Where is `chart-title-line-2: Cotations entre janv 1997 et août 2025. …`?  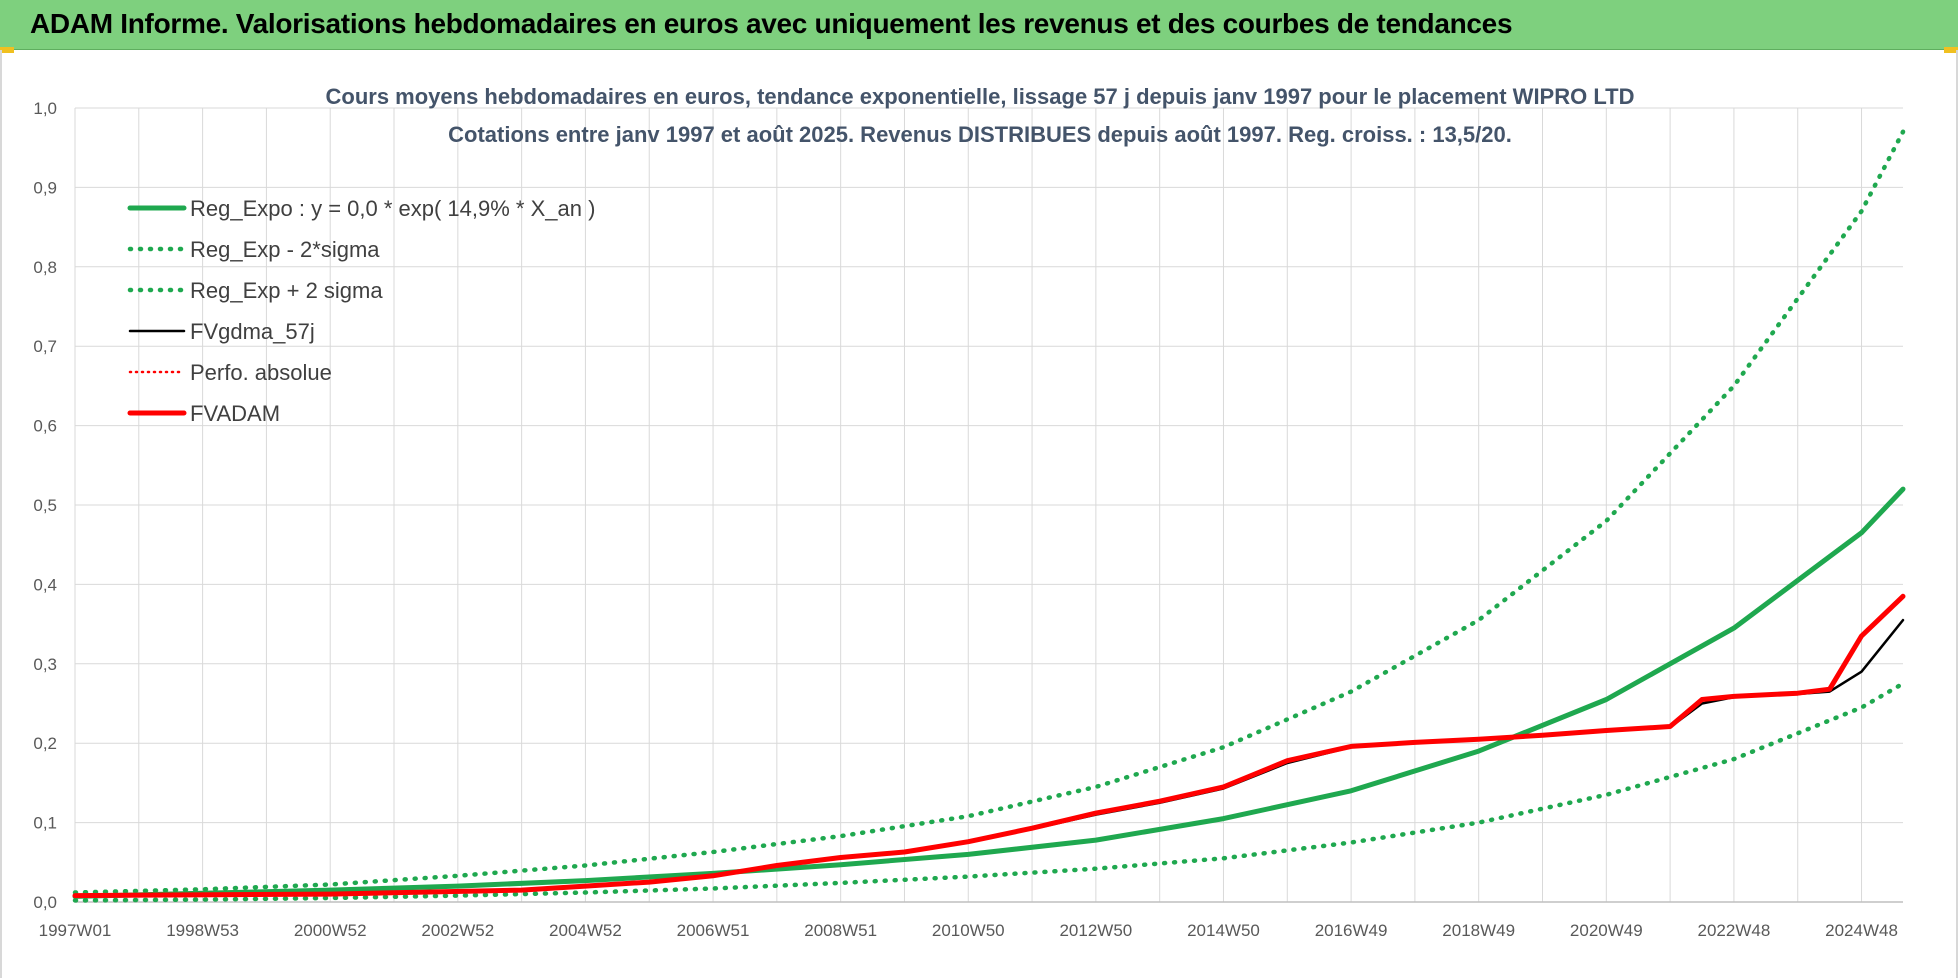
chart-title-line-2: Cotations entre janv 1997 et août 2025. … is located at coordinates (980, 134).